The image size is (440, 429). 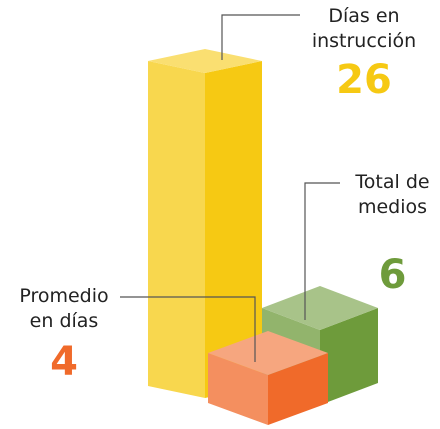 I want to click on value-label: 26, so click(x=364, y=80).